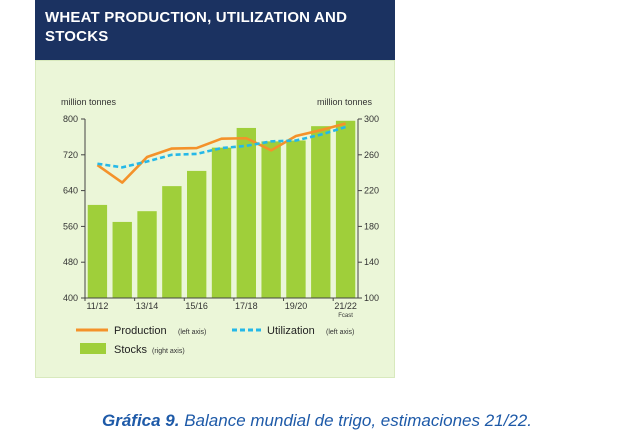 The height and width of the screenshot is (433, 634). What do you see at coordinates (371, 191) in the screenshot?
I see `right-tick-label: 220` at bounding box center [371, 191].